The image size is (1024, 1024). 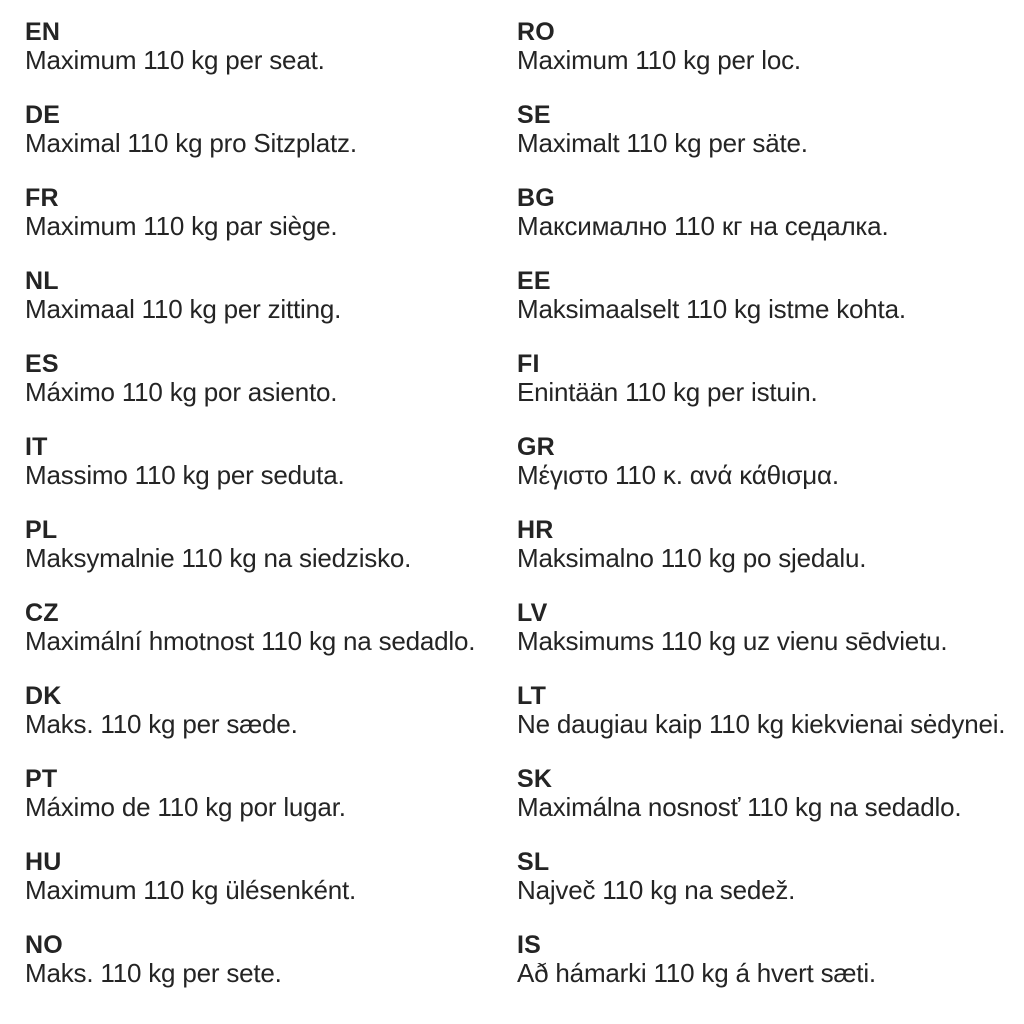 What do you see at coordinates (153, 973) in the screenshot?
I see `translation-text: Maks. 110 kg per sete.` at bounding box center [153, 973].